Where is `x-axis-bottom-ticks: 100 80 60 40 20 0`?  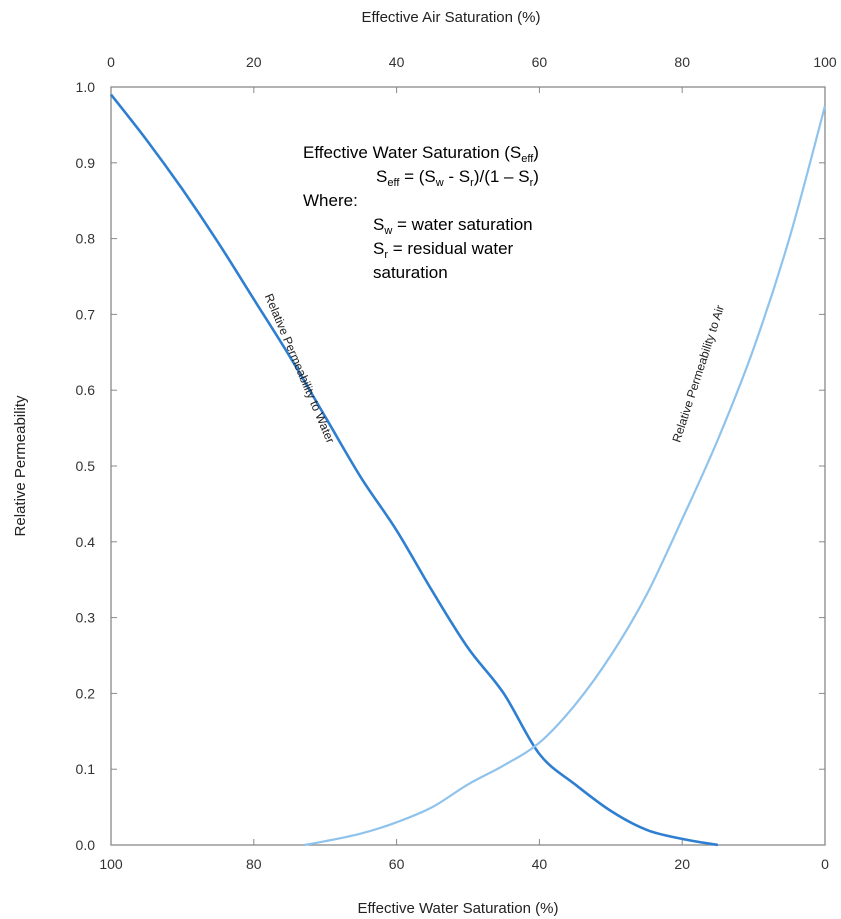
x-axis-bottom-ticks: 100 80 60 40 20 0 is located at coordinates (464, 855).